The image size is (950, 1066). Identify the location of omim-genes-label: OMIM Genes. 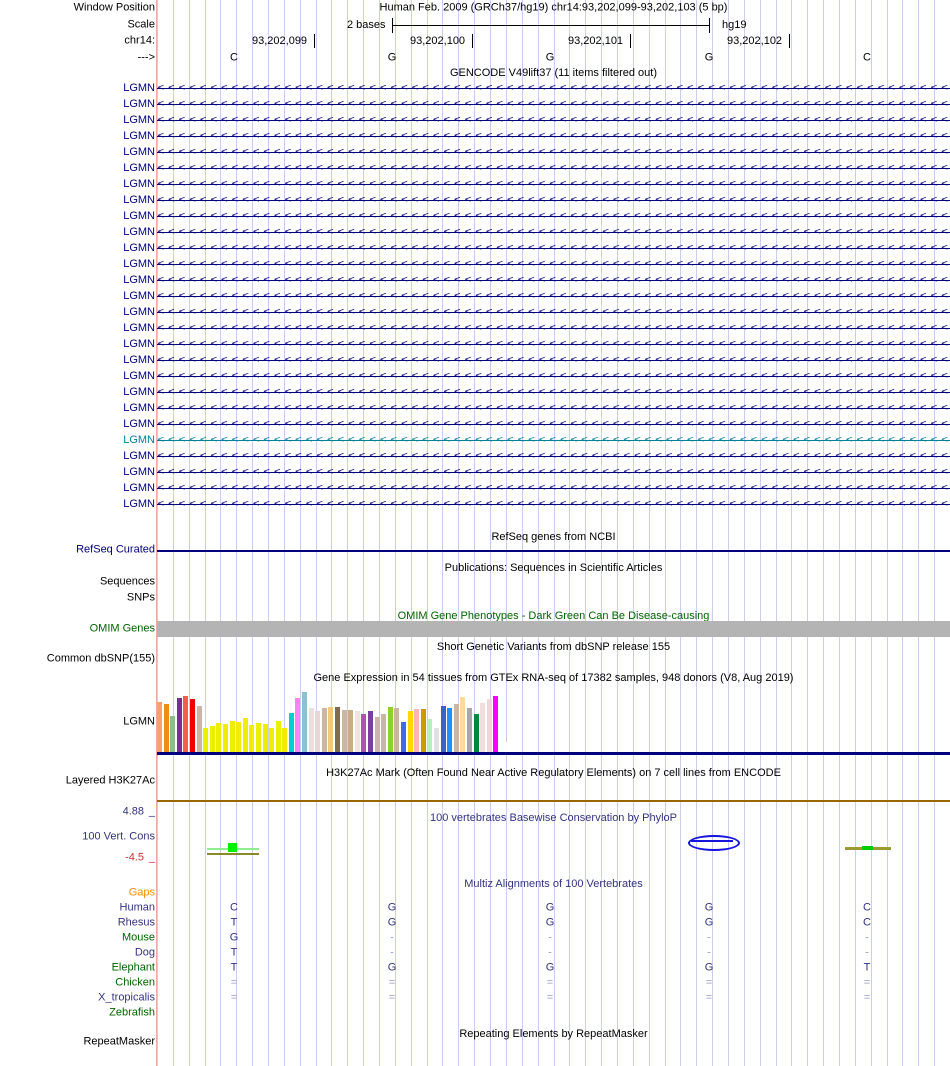
(122, 628).